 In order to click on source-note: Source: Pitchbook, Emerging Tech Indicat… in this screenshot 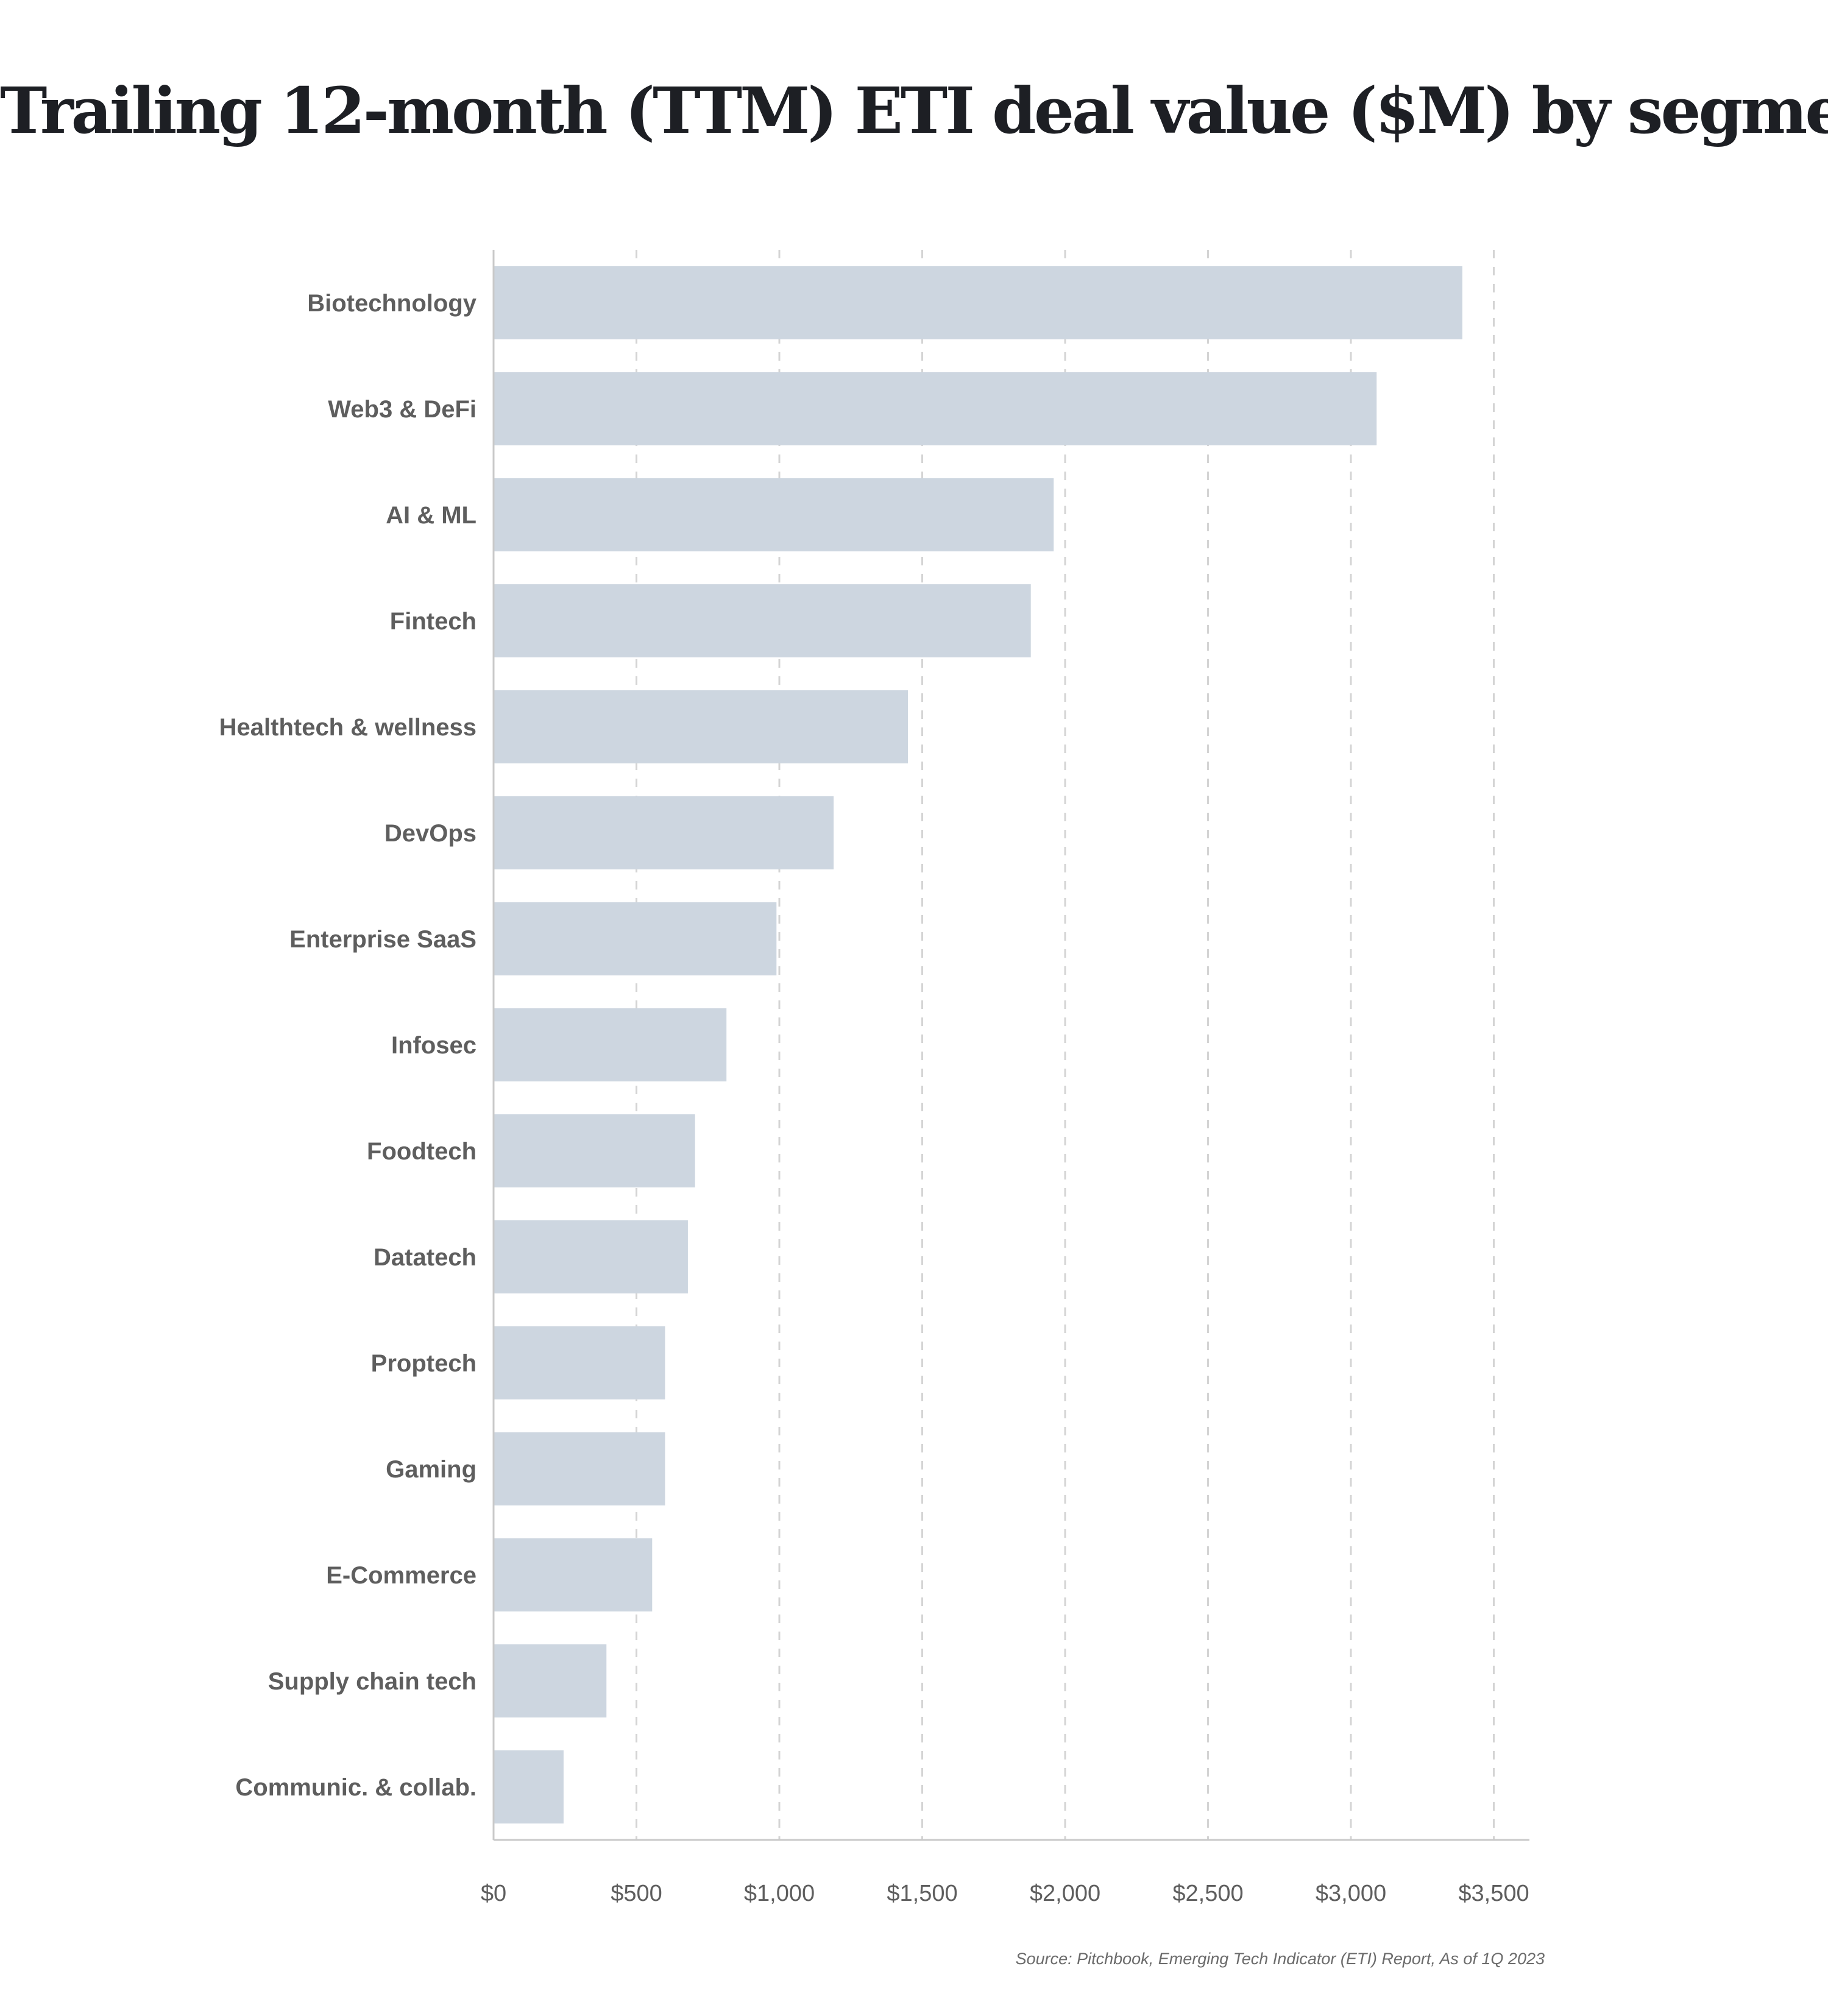, I will do `click(1280, 1959)`.